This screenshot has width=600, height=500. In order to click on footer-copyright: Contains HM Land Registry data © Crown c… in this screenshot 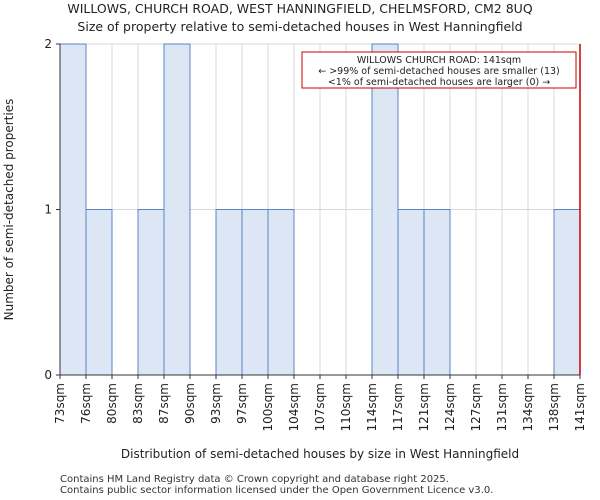, I will do `click(254, 479)`.